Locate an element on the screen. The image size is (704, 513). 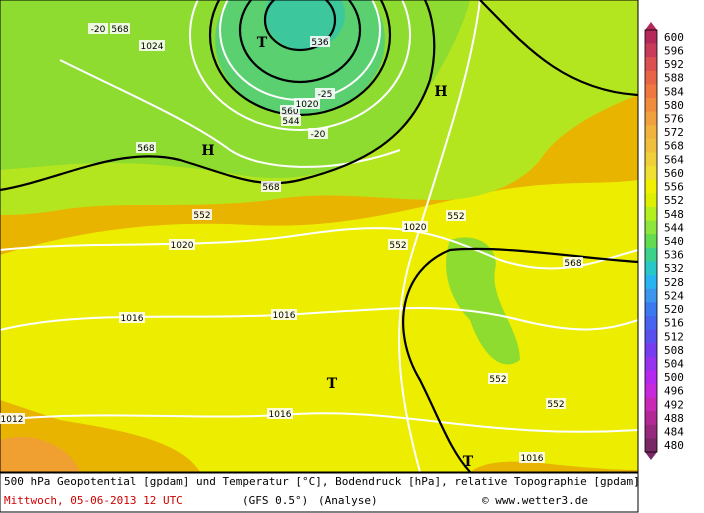
colorbar-frame is located at coordinates (651, 241).